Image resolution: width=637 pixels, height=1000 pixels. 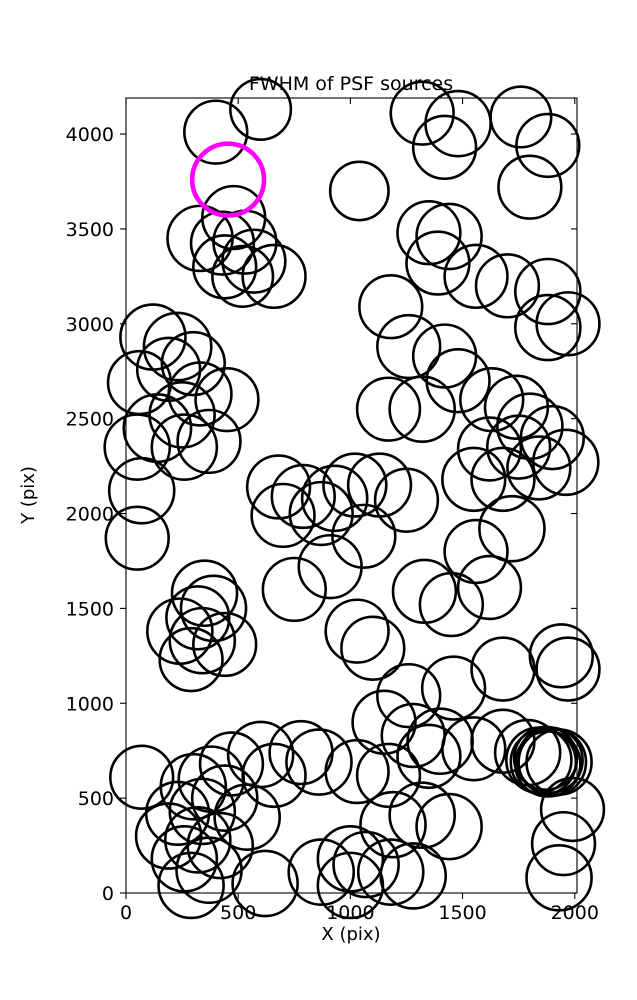 What do you see at coordinates (351, 84) in the screenshot?
I see `plot-title: FWHM of PSF sources` at bounding box center [351, 84].